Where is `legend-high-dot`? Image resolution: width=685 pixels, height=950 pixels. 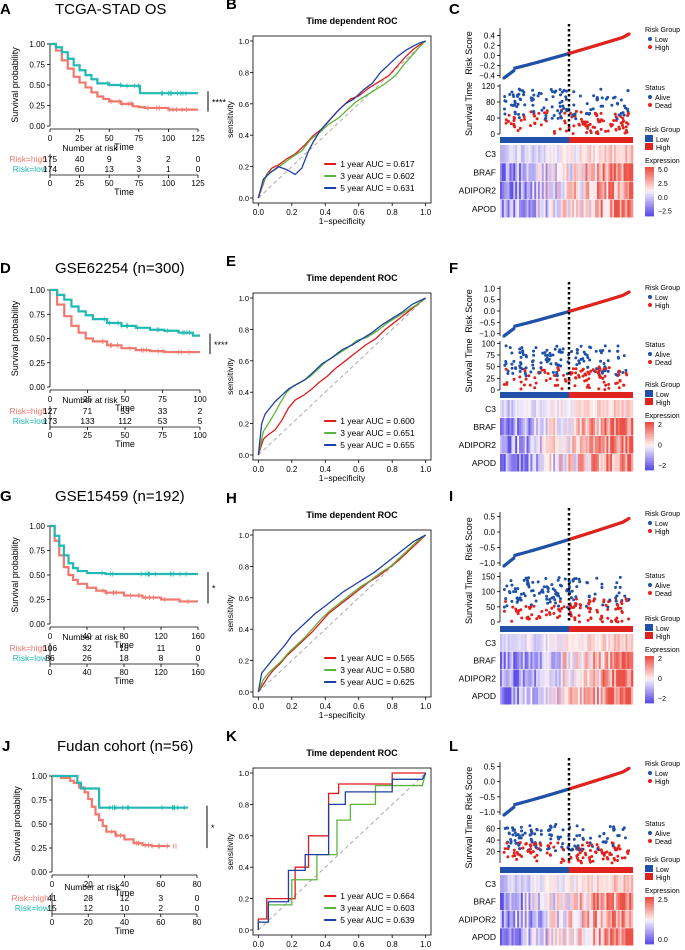 legend-high-dot is located at coordinates (650, 305).